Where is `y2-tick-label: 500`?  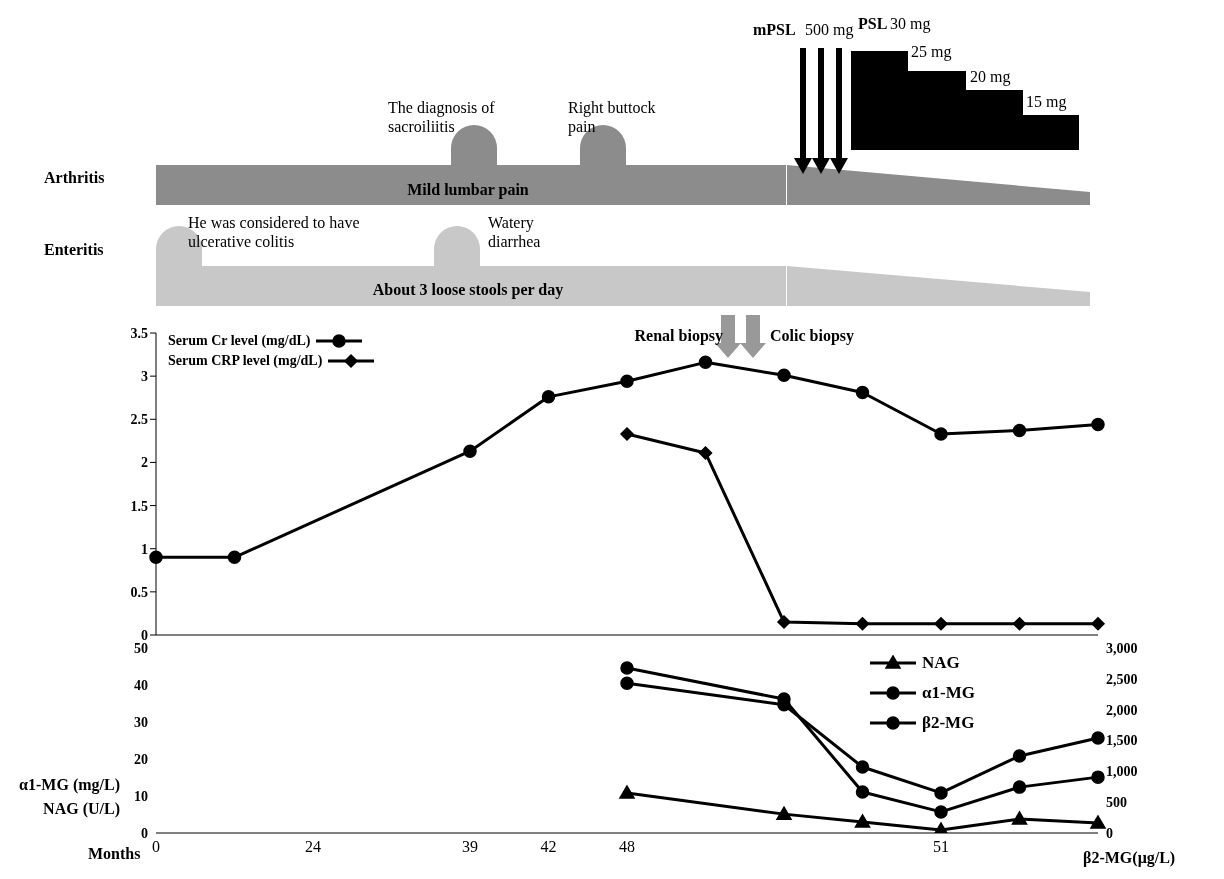 y2-tick-label: 500 is located at coordinates (1116, 803).